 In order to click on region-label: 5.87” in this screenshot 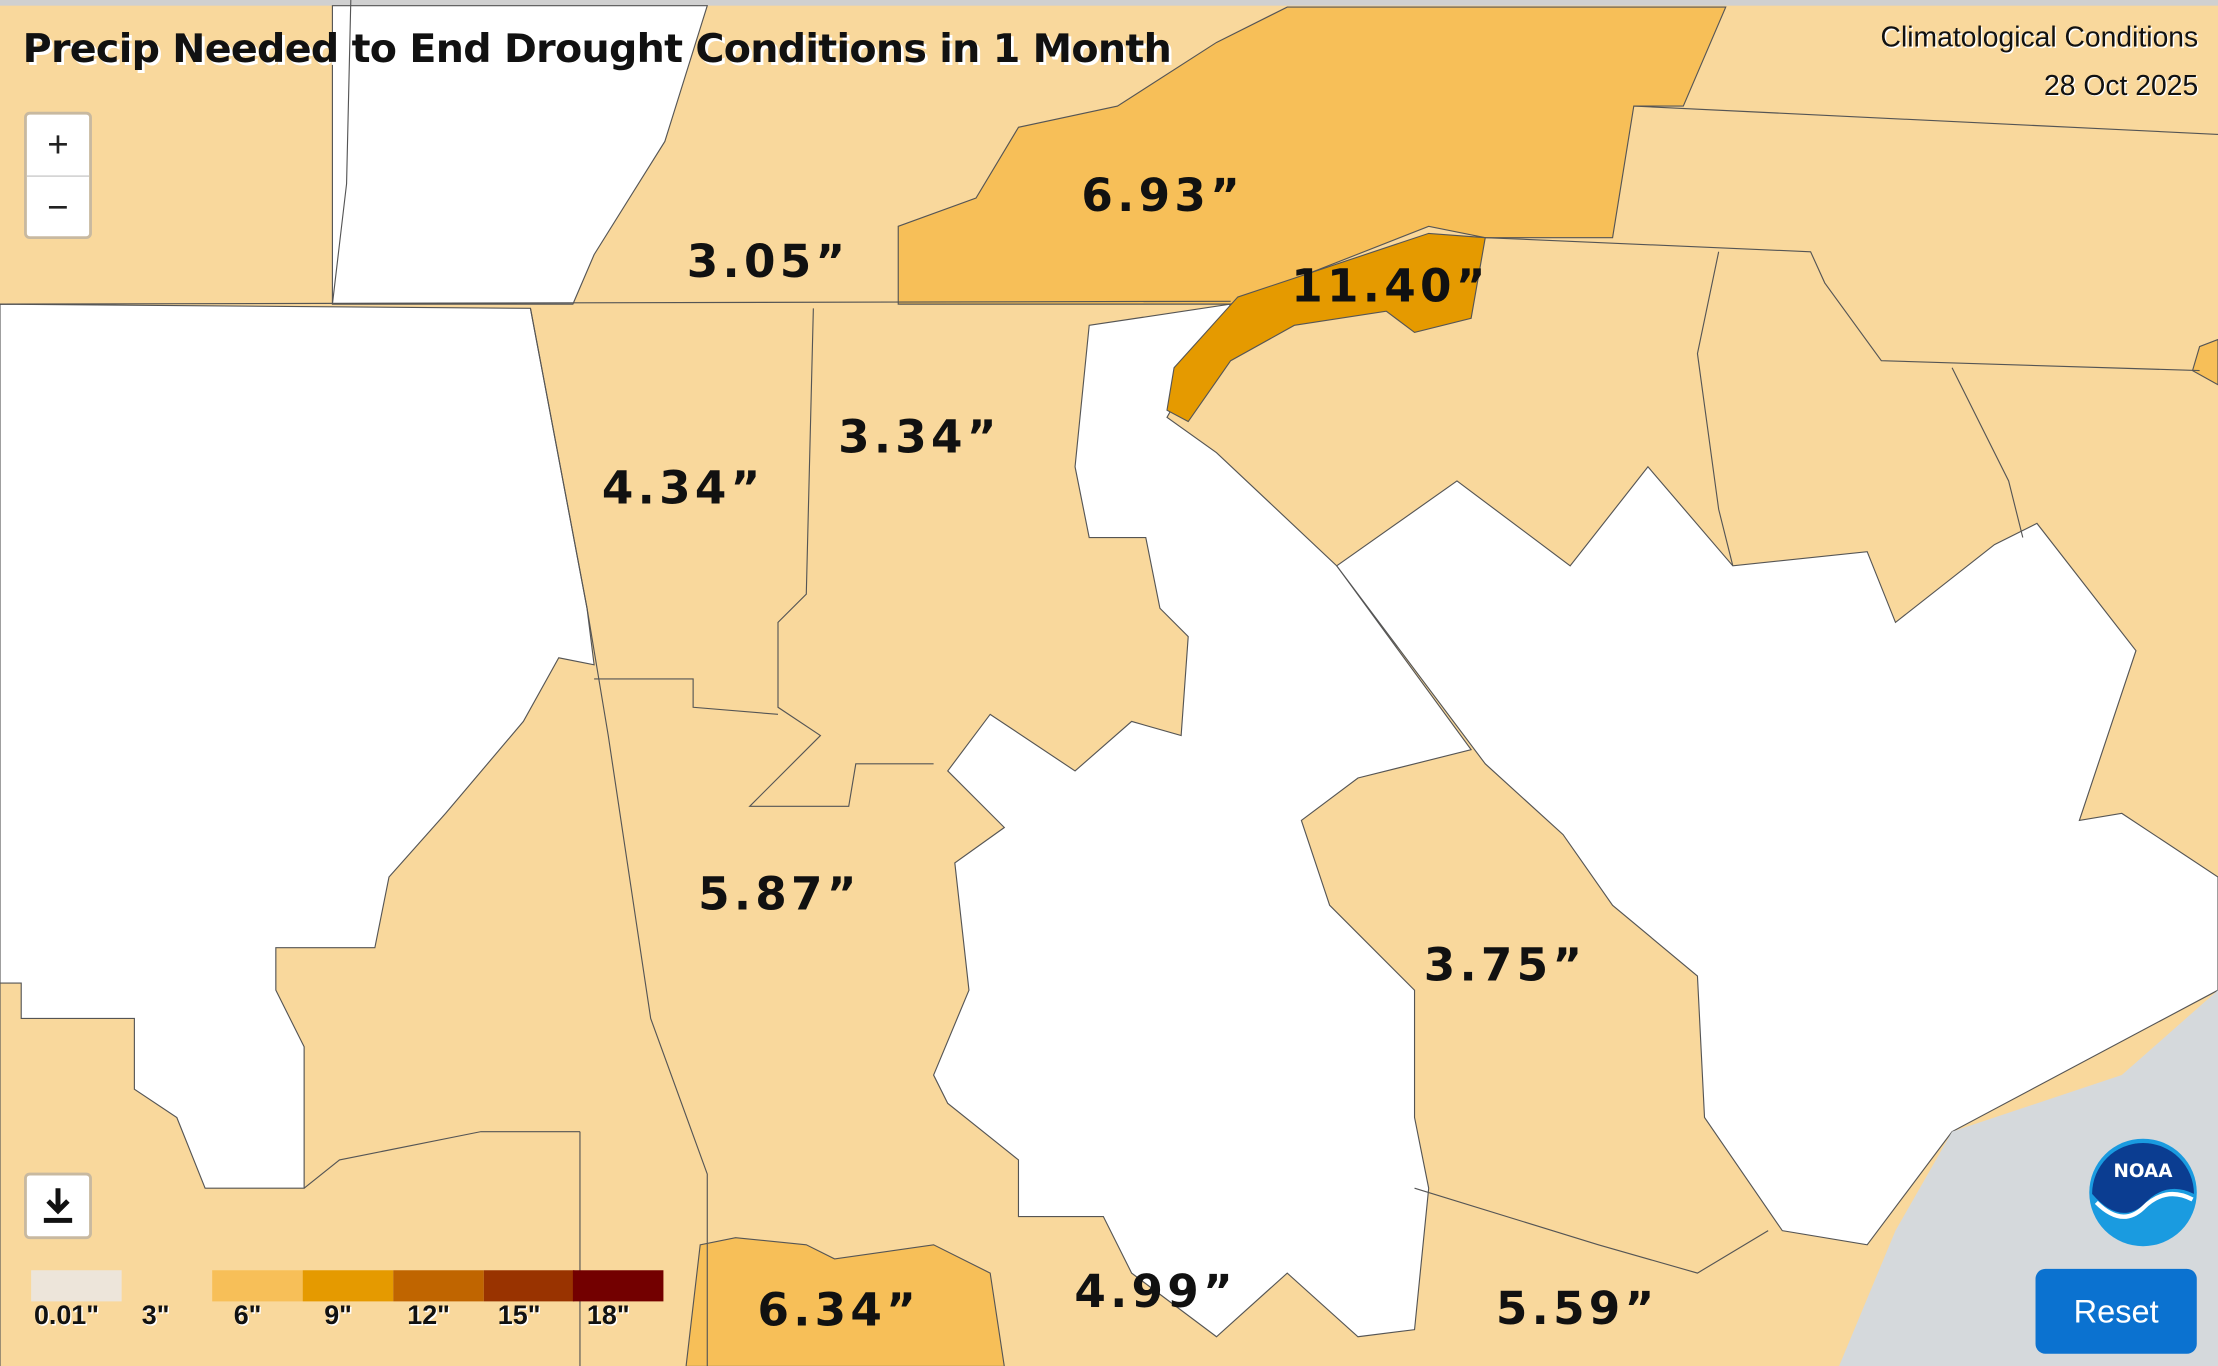, I will do `click(779, 894)`.